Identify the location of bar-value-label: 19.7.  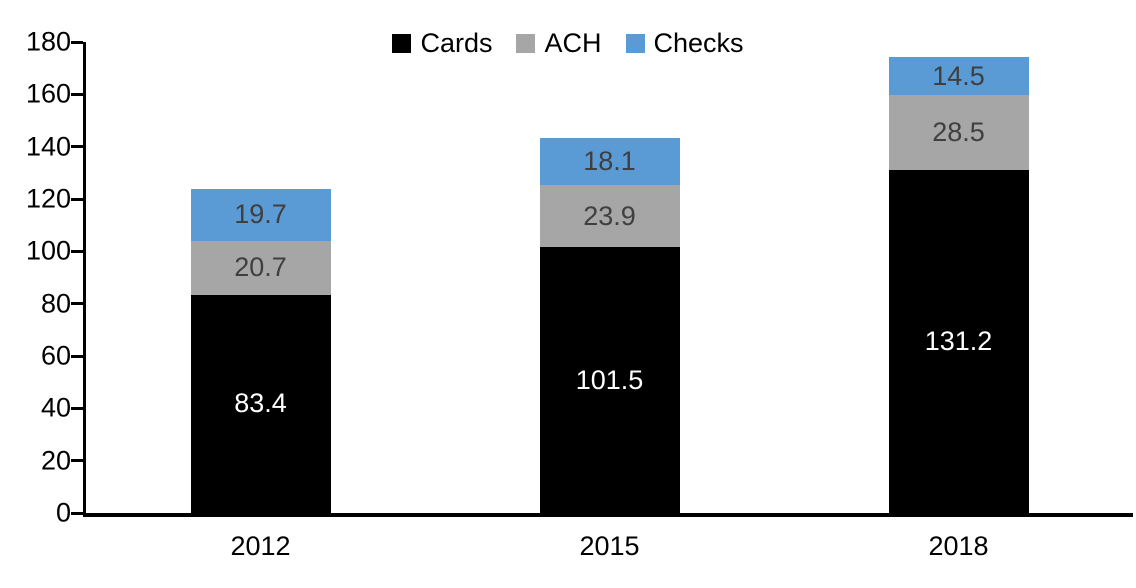
(260, 214).